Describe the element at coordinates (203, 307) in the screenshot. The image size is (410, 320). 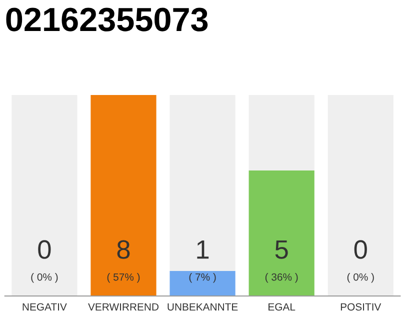
I see `x-tick-label: UNBEKANNTE` at that location.